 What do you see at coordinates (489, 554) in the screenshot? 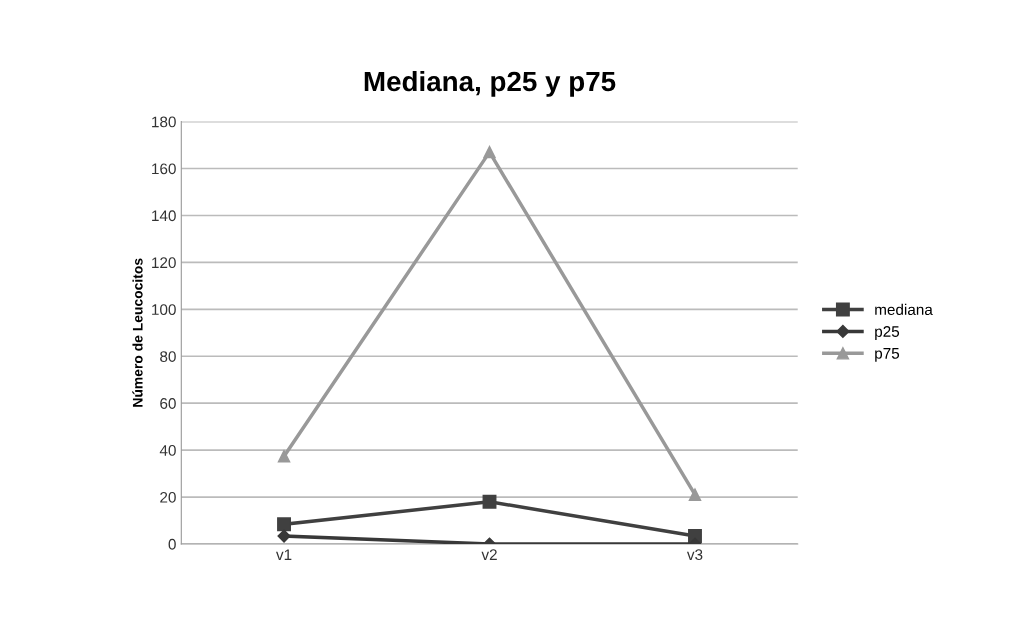
I see `x-tick-label: v2` at bounding box center [489, 554].